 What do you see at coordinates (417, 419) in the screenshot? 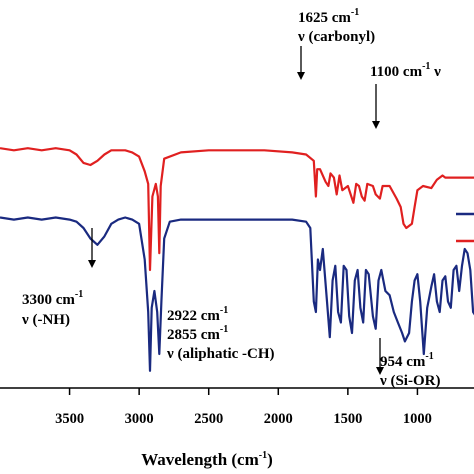
I see `x-tick-label: 1000` at bounding box center [417, 419].